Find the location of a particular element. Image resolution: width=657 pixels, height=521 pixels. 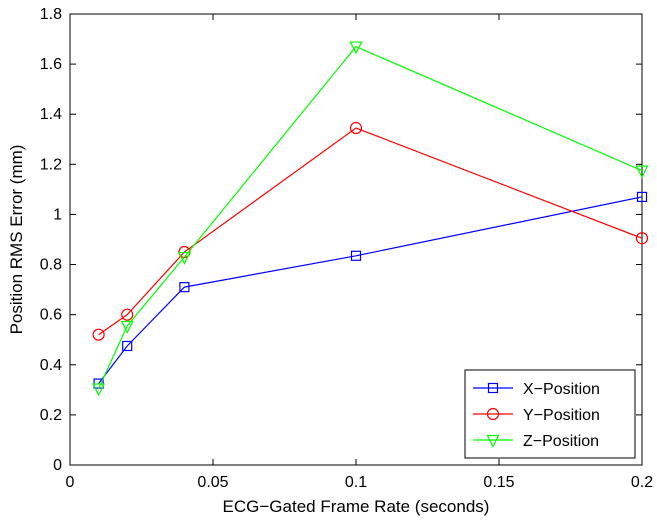

x-tick-label: 0 is located at coordinates (70, 482).